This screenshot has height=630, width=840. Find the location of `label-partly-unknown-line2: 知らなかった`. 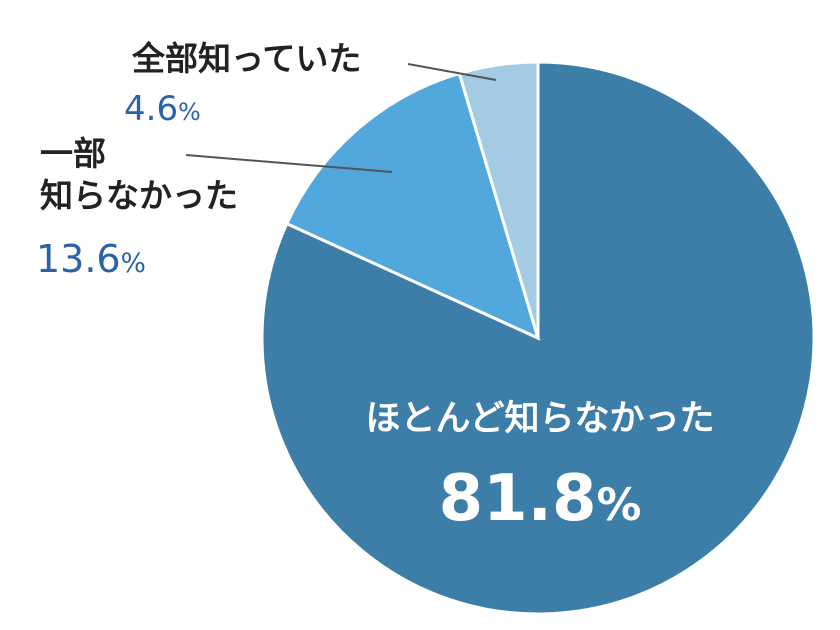

label-partly-unknown-line2: 知らなかった is located at coordinates (139, 195).